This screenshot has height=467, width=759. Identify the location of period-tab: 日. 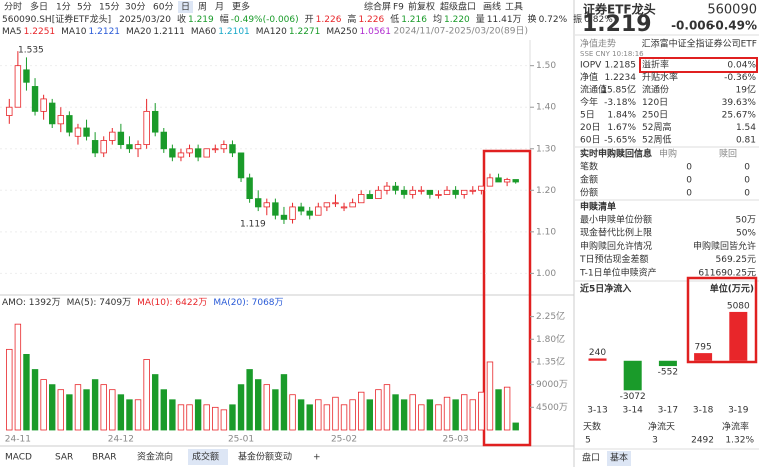
(185, 7).